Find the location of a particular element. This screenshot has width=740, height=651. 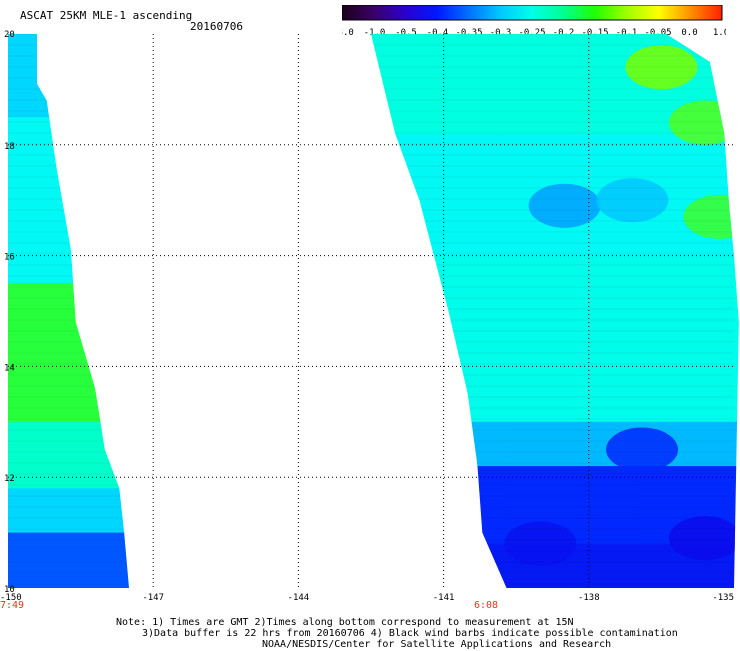

colorbar-label: -0.5 is located at coordinates (406, 33).